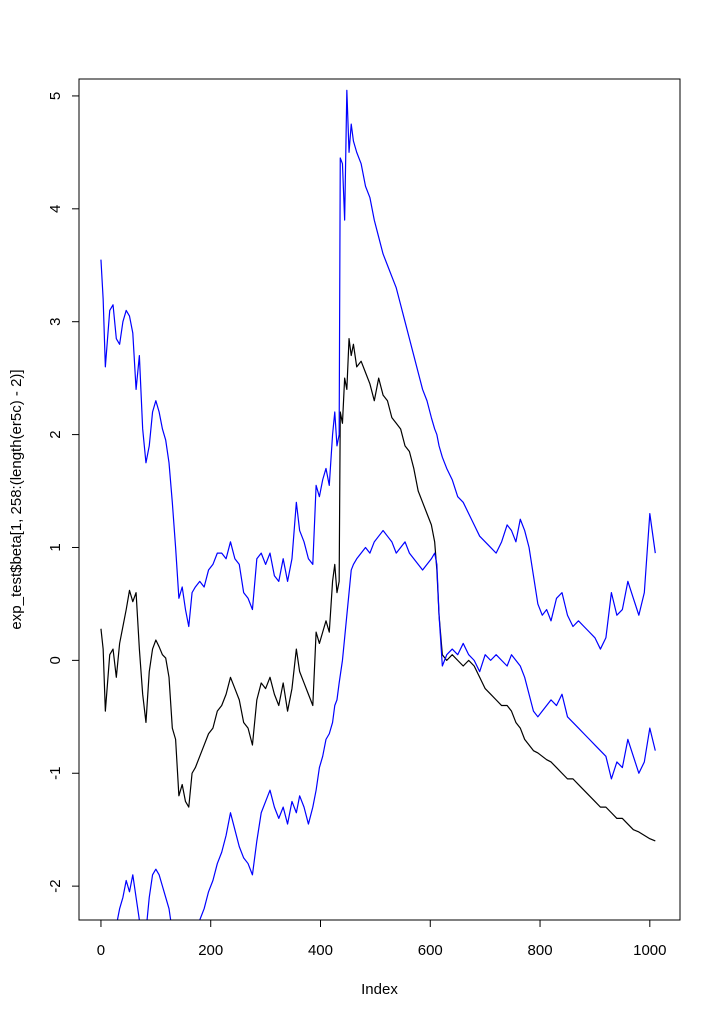 Image resolution: width=720 pixels, height=1018 pixels. I want to click on x-axis-title: Index, so click(379, 989).